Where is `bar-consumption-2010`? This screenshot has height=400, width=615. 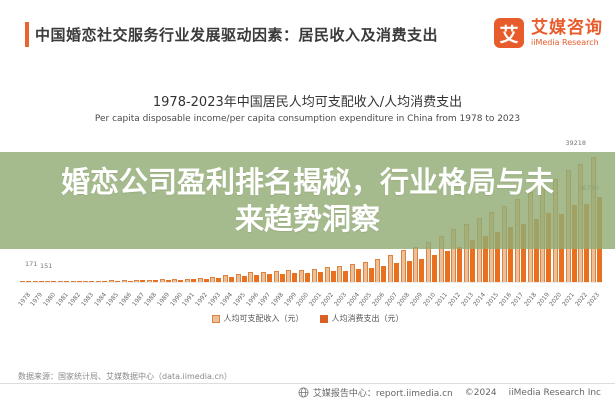 bar-consumption-2010 is located at coordinates (434, 268).